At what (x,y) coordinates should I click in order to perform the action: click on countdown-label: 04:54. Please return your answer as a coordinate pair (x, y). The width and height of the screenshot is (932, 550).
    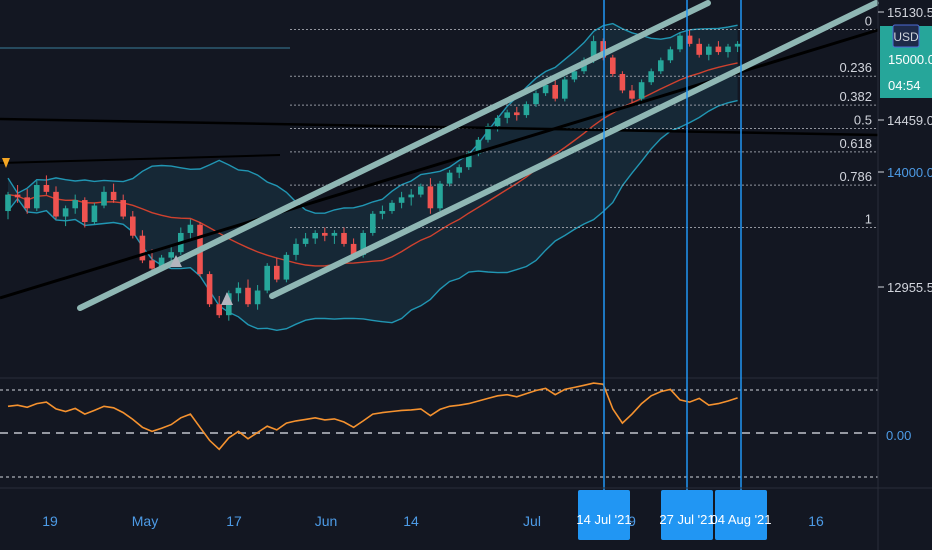
    Looking at the image, I should click on (904, 85).